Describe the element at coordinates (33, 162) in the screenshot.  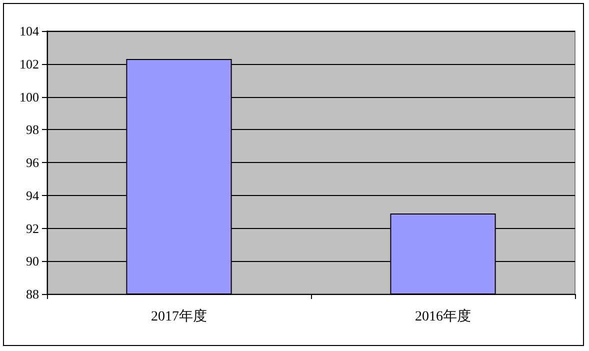
I see `y-tick-label: 96` at that location.